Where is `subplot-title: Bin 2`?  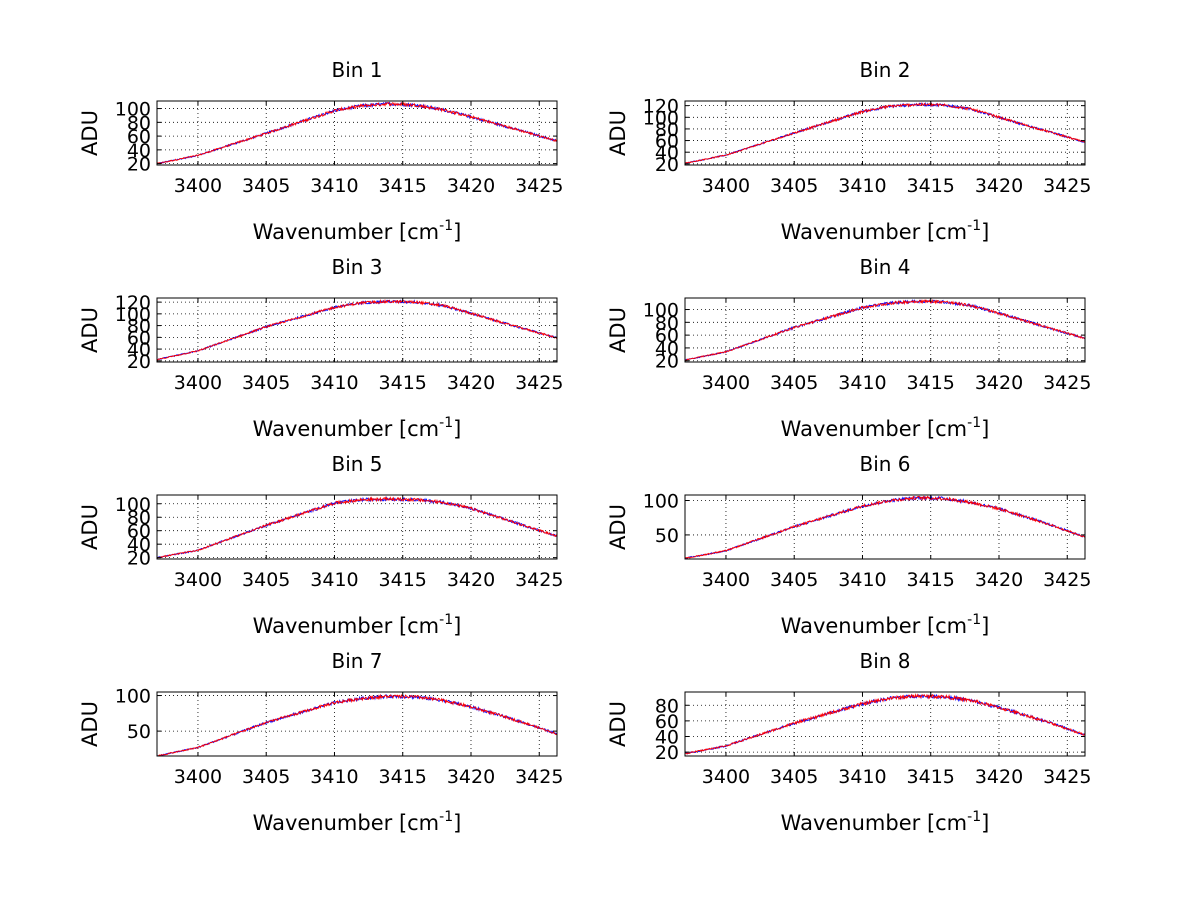
subplot-title: Bin 2 is located at coordinates (884, 70).